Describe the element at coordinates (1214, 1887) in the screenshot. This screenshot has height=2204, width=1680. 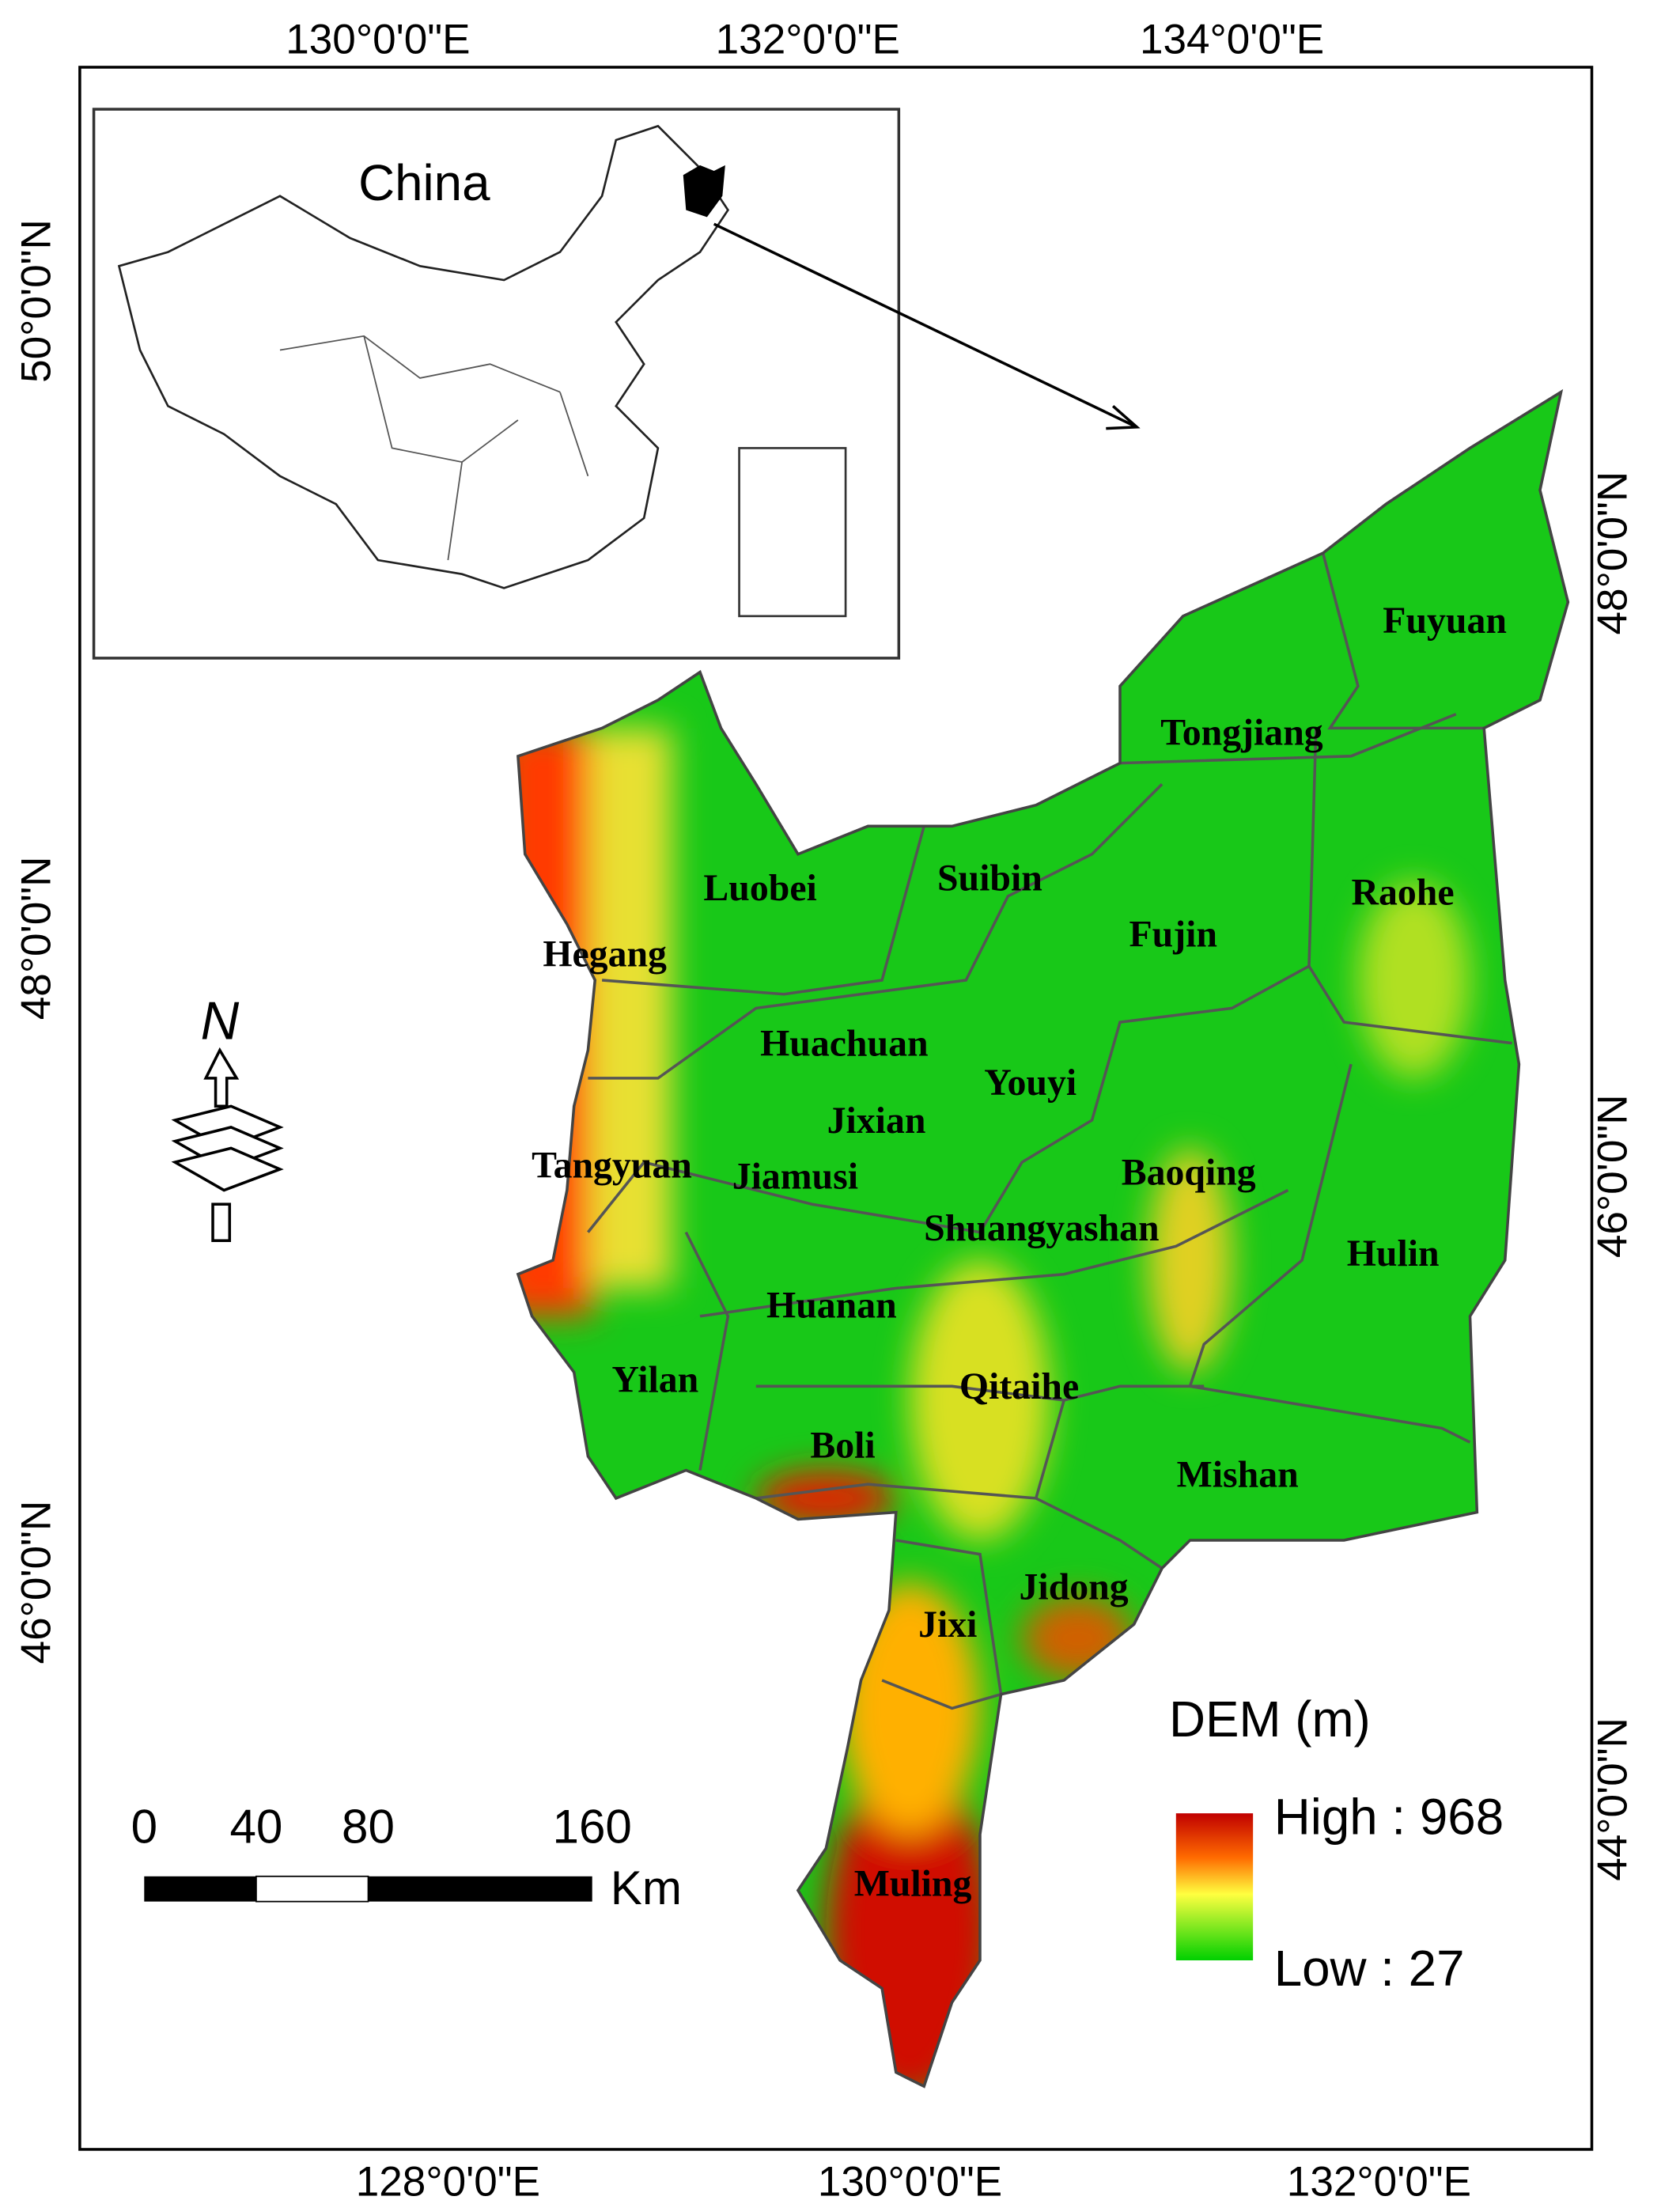
I see `legend-ramp` at that location.